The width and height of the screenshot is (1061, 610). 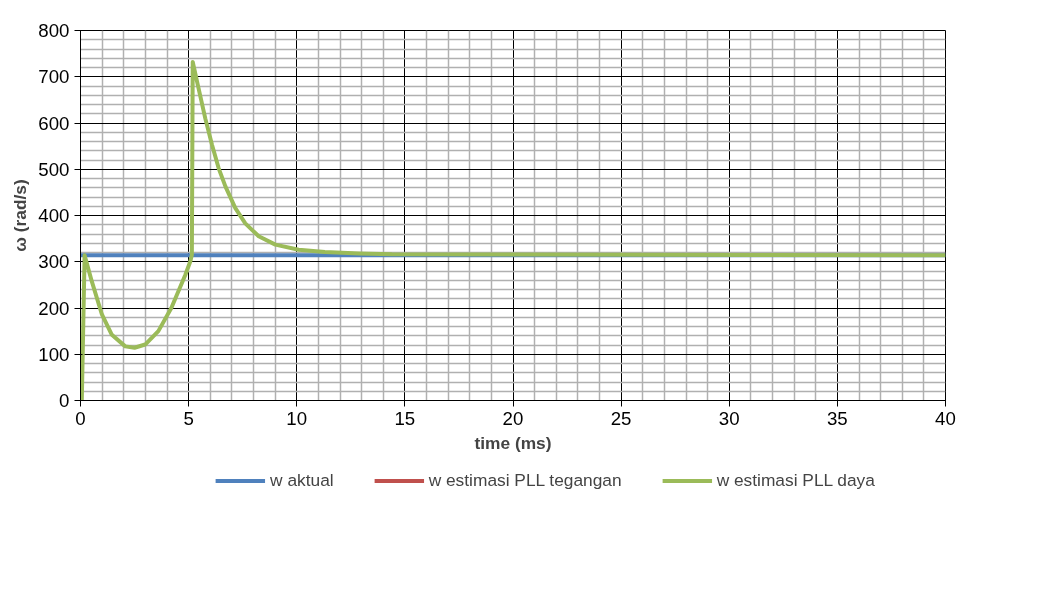 What do you see at coordinates (54, 169) in the screenshot?
I see `y-tick-label: 500` at bounding box center [54, 169].